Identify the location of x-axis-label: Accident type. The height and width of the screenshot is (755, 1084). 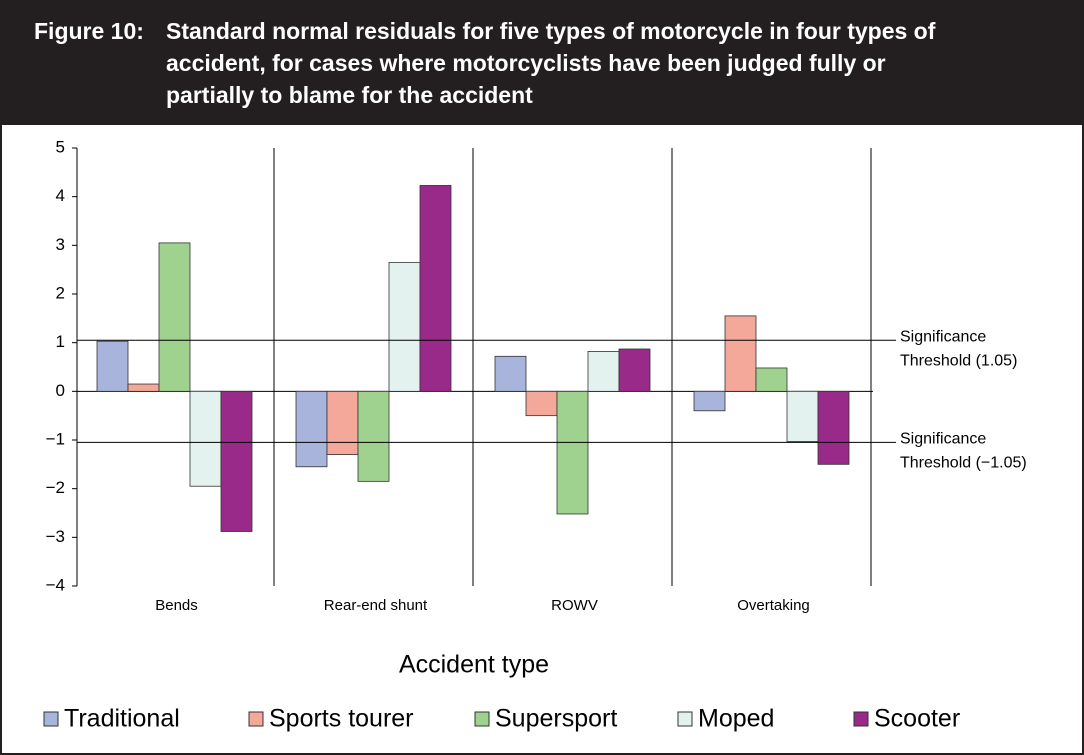
(474, 665).